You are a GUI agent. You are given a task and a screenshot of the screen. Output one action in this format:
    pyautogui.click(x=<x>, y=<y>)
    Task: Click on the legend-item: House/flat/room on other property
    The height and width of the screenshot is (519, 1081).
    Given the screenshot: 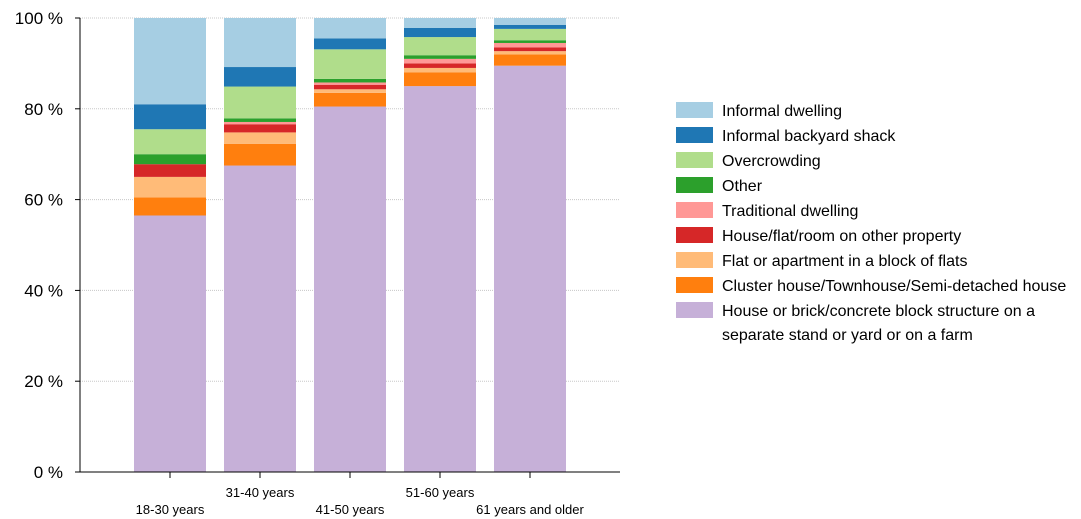 What is the action you would take?
    pyautogui.click(x=878, y=237)
    